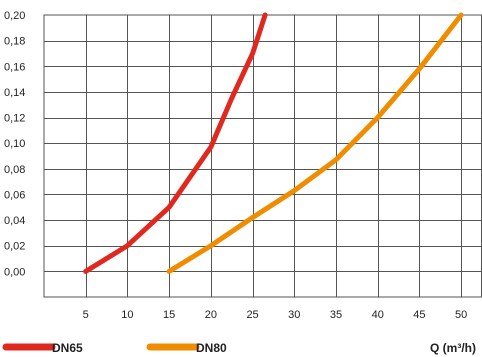 This screenshot has height=357, width=482. Describe the element at coordinates (294, 315) in the screenshot. I see `x-tick-label: 30` at that location.